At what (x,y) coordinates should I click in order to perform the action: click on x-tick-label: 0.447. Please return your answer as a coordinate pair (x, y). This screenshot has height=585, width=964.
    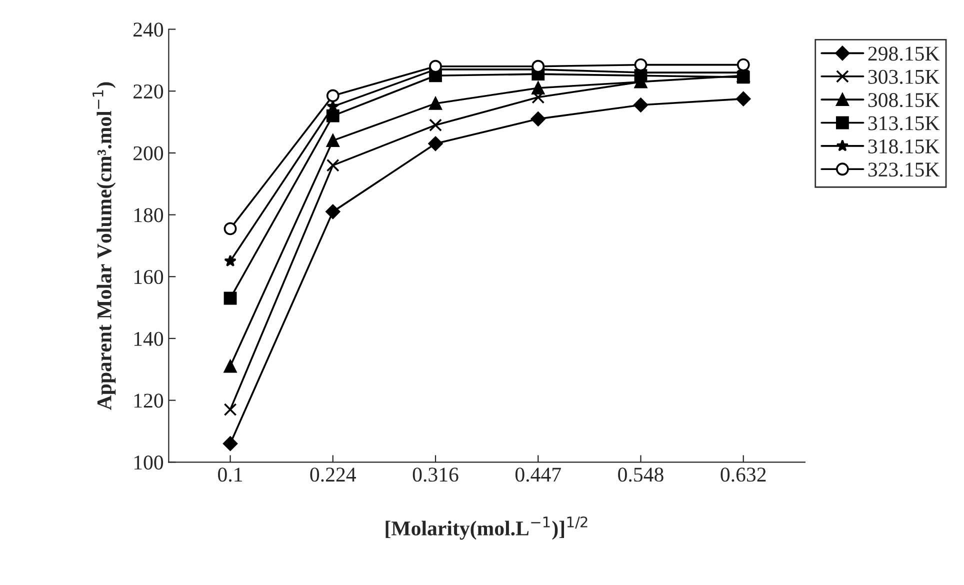
    Looking at the image, I should click on (538, 475).